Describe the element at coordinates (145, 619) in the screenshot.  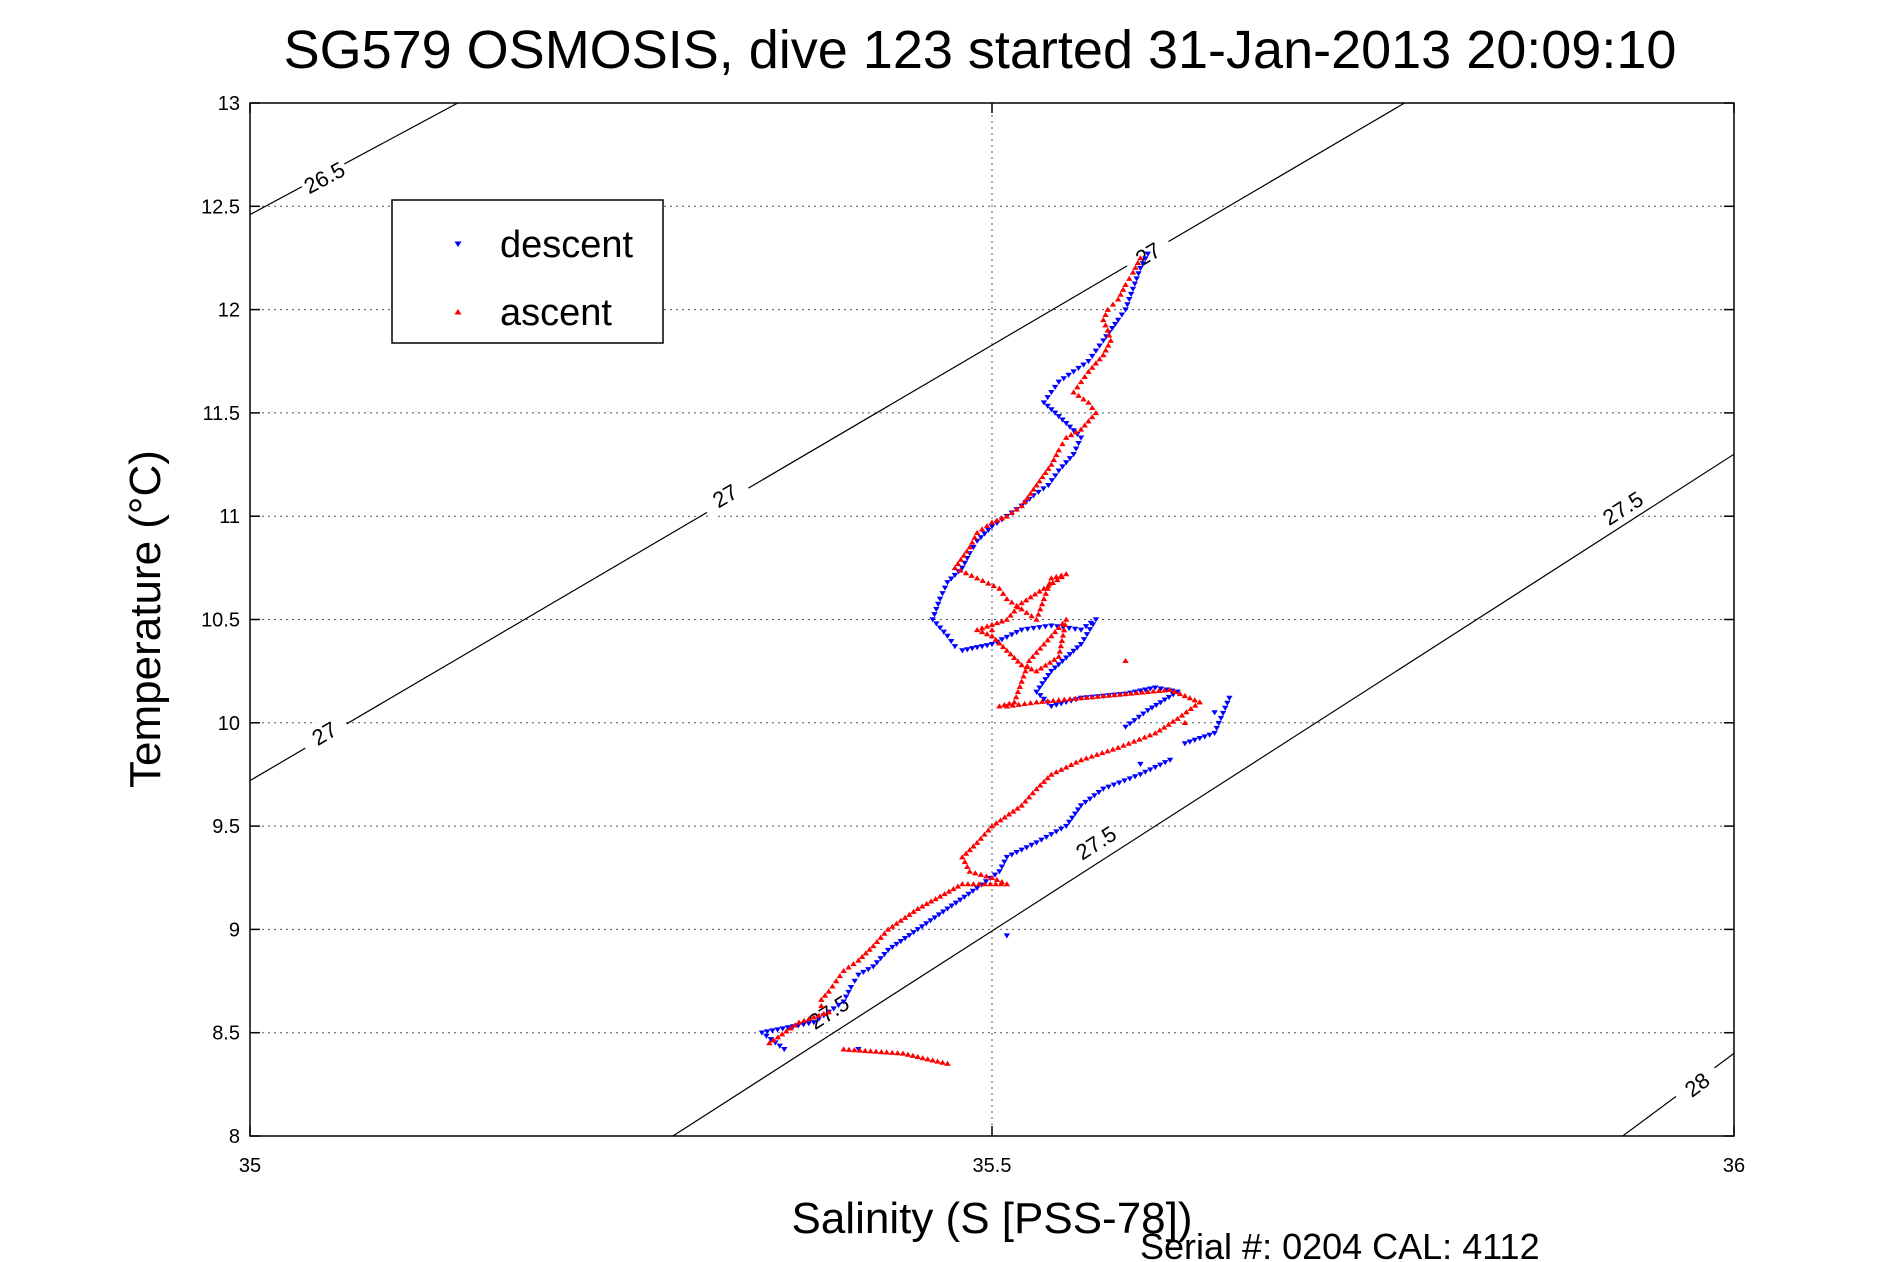
I see `y-axis-label: Temperature (°C)` at that location.